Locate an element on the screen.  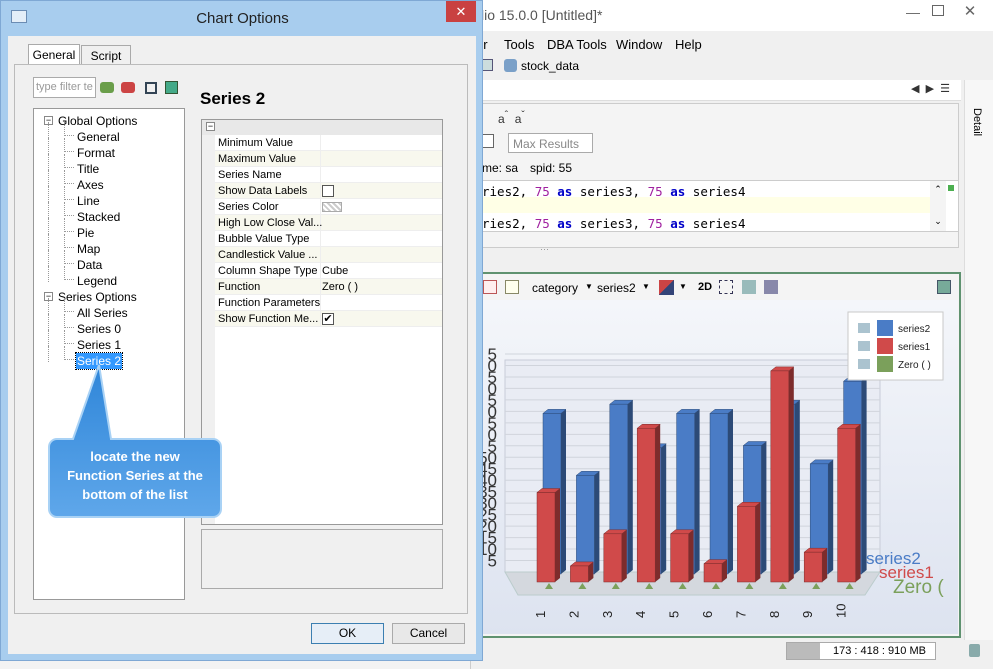
ok-button: OK is located at coordinates (347, 633).